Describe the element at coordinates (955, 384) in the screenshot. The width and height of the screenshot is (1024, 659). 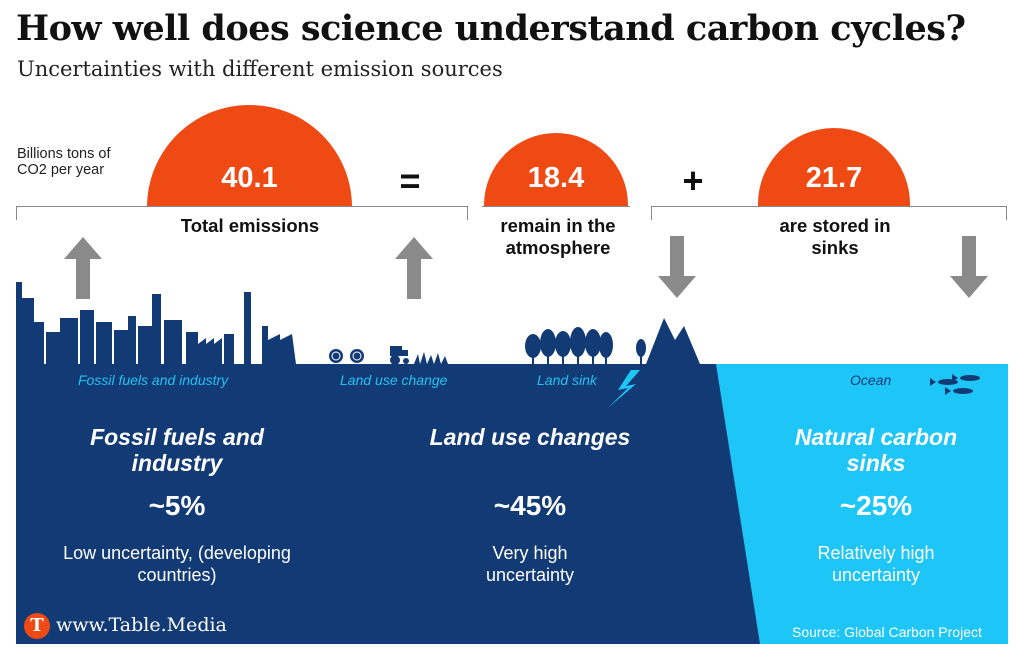
I see `fish-icon` at that location.